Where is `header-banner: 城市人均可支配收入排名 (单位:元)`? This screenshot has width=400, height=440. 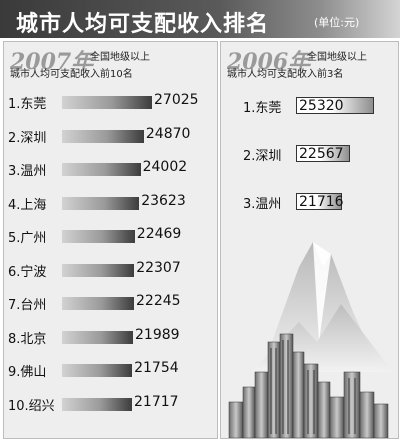
header-banner: 城市人均可支配收入排名 (单位:元) is located at coordinates (200, 19).